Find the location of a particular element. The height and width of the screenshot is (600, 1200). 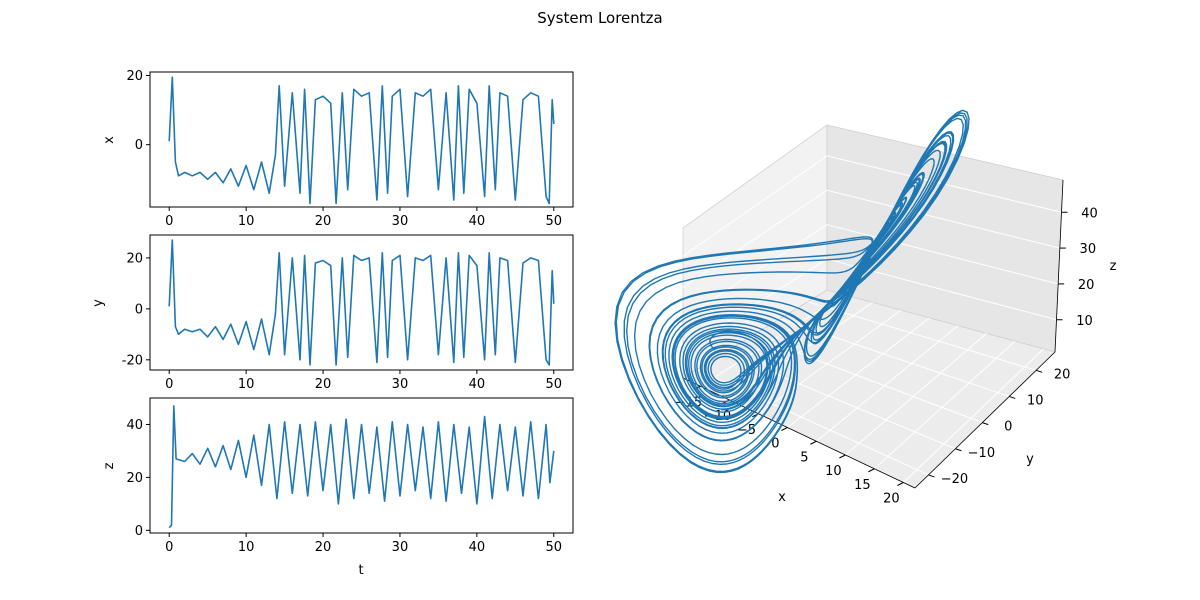

z-axis-line is located at coordinates (1059, 266).